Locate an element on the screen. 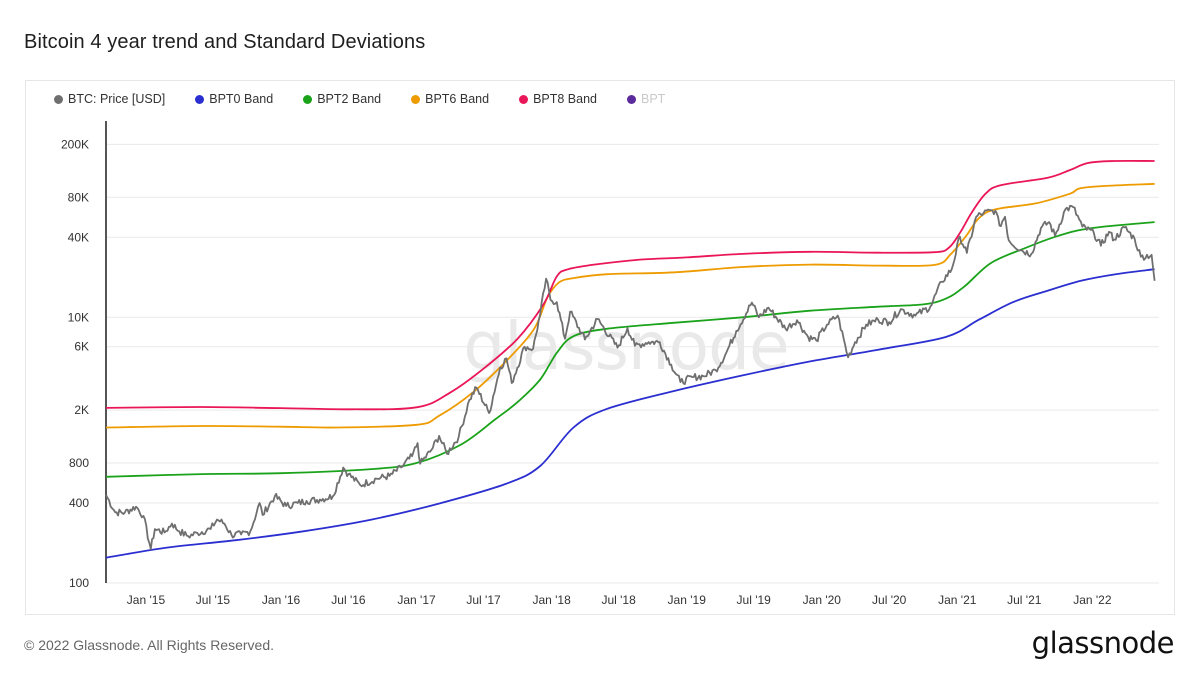 The height and width of the screenshot is (675, 1200). legend-label: BPT2 Band is located at coordinates (349, 99).